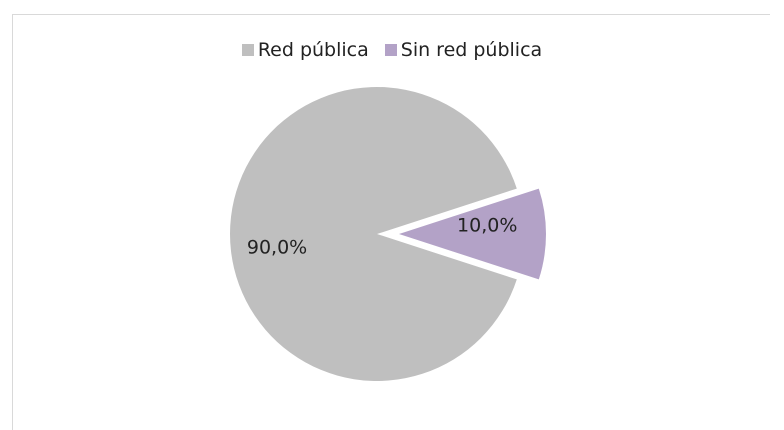  Describe the element at coordinates (487, 226) in the screenshot. I see `data-label-sin-red-publica: 10,0%` at that location.